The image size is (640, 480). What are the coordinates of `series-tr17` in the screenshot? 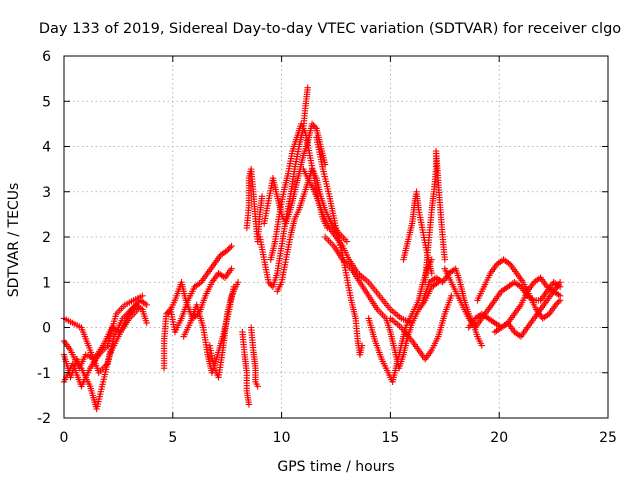 It's located at (339, 246).